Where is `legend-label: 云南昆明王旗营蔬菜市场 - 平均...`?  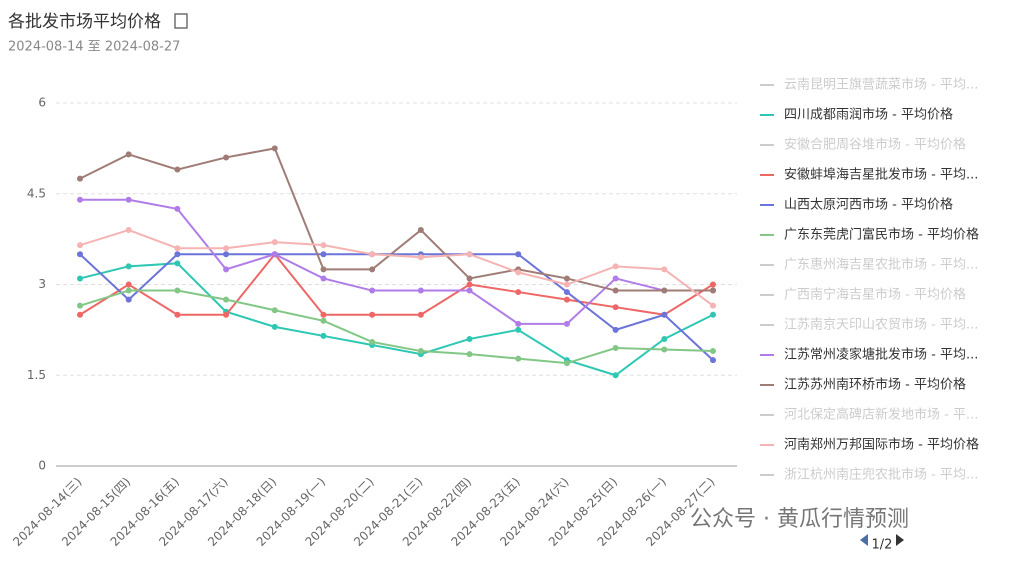 legend-label: 云南昆明王旗营蔬菜市场 - 平均... is located at coordinates (881, 85).